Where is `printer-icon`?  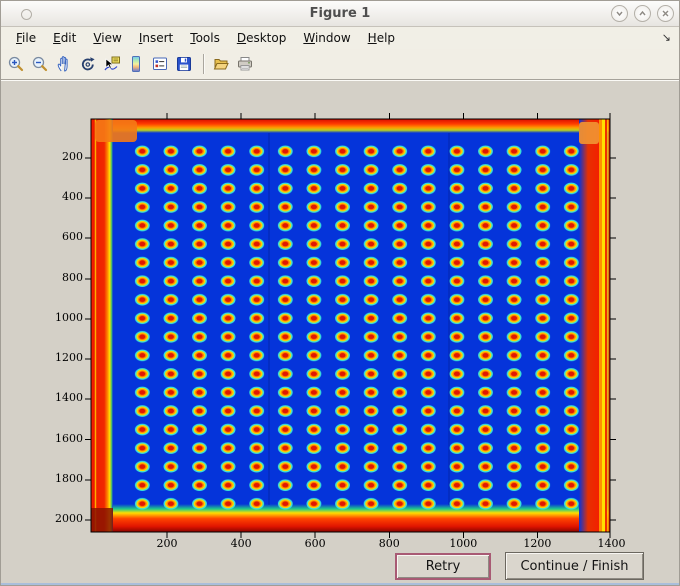 printer-icon is located at coordinates (245, 64).